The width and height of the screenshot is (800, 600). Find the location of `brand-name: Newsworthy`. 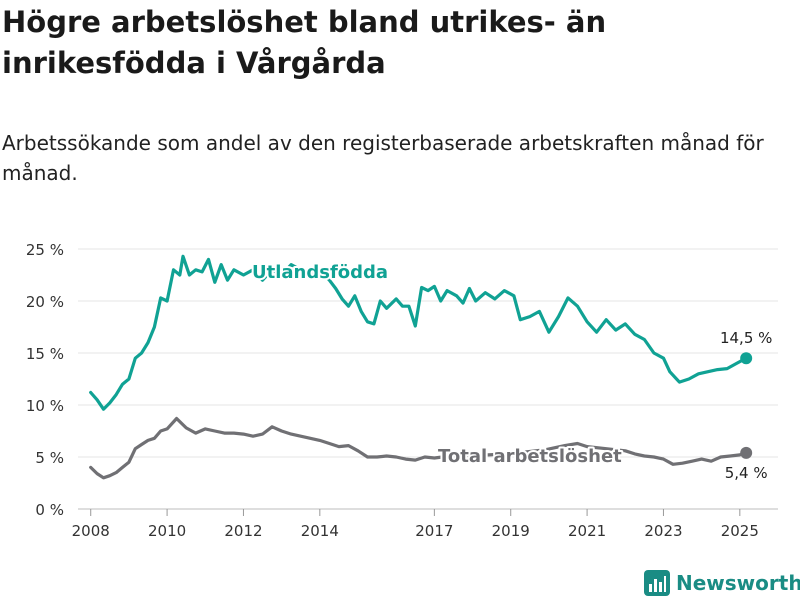

brand-name: Newsworthy is located at coordinates (738, 583).